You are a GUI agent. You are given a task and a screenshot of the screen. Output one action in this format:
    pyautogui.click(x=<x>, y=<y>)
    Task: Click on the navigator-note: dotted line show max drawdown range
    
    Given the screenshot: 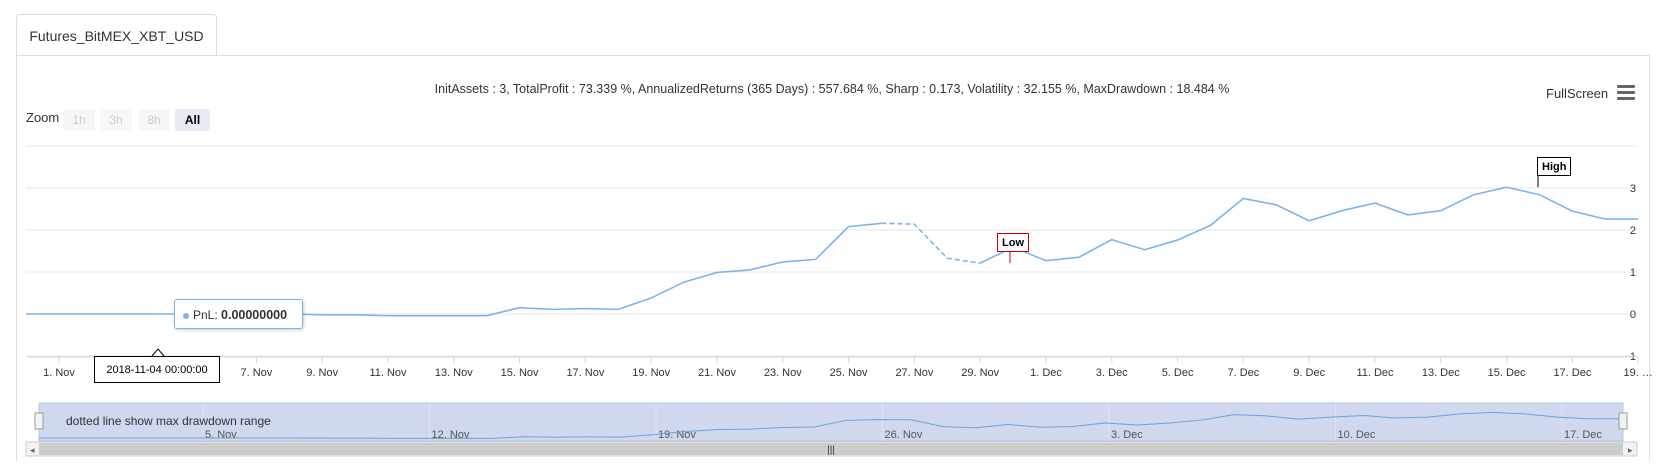 What is the action you would take?
    pyautogui.click(x=168, y=421)
    